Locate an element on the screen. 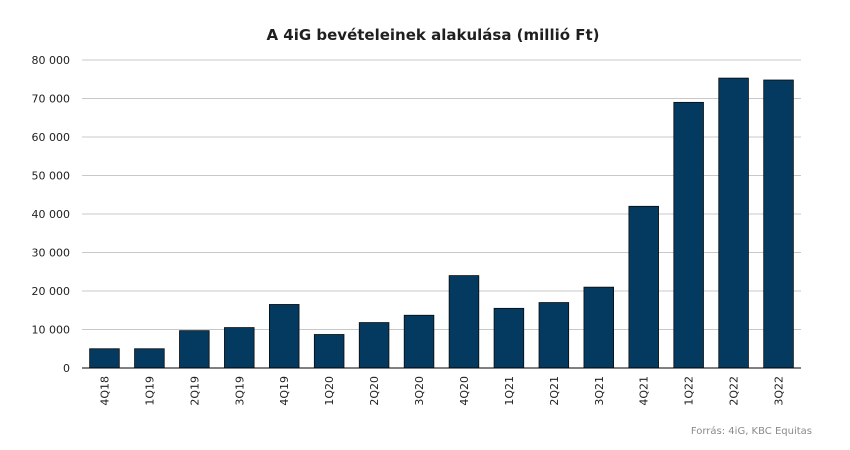 This screenshot has height=450, width=850. bar-4Q20 is located at coordinates (464, 322).